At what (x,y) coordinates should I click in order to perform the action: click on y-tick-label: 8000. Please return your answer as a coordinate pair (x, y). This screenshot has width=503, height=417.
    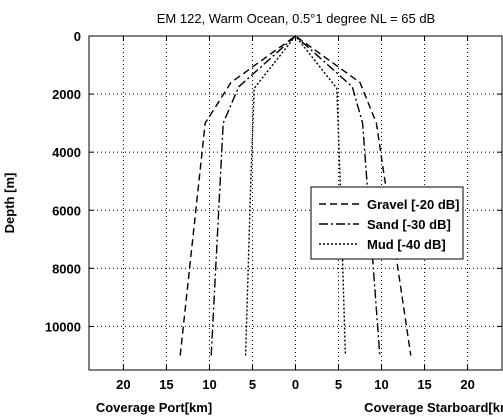
    Looking at the image, I should click on (66, 268).